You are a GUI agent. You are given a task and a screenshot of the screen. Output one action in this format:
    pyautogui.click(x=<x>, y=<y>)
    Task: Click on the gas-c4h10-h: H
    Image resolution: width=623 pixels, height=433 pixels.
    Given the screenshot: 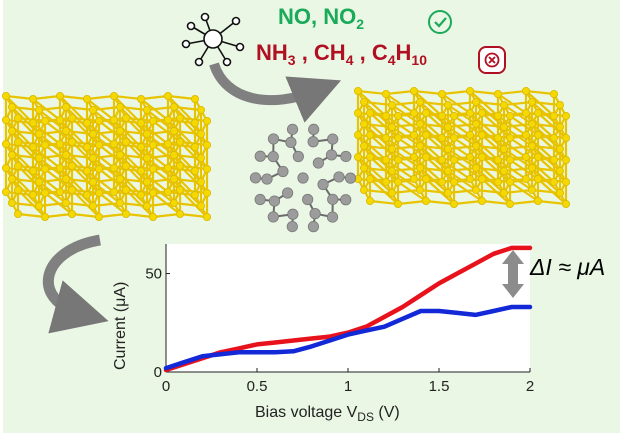 What is the action you would take?
    pyautogui.click(x=403, y=52)
    